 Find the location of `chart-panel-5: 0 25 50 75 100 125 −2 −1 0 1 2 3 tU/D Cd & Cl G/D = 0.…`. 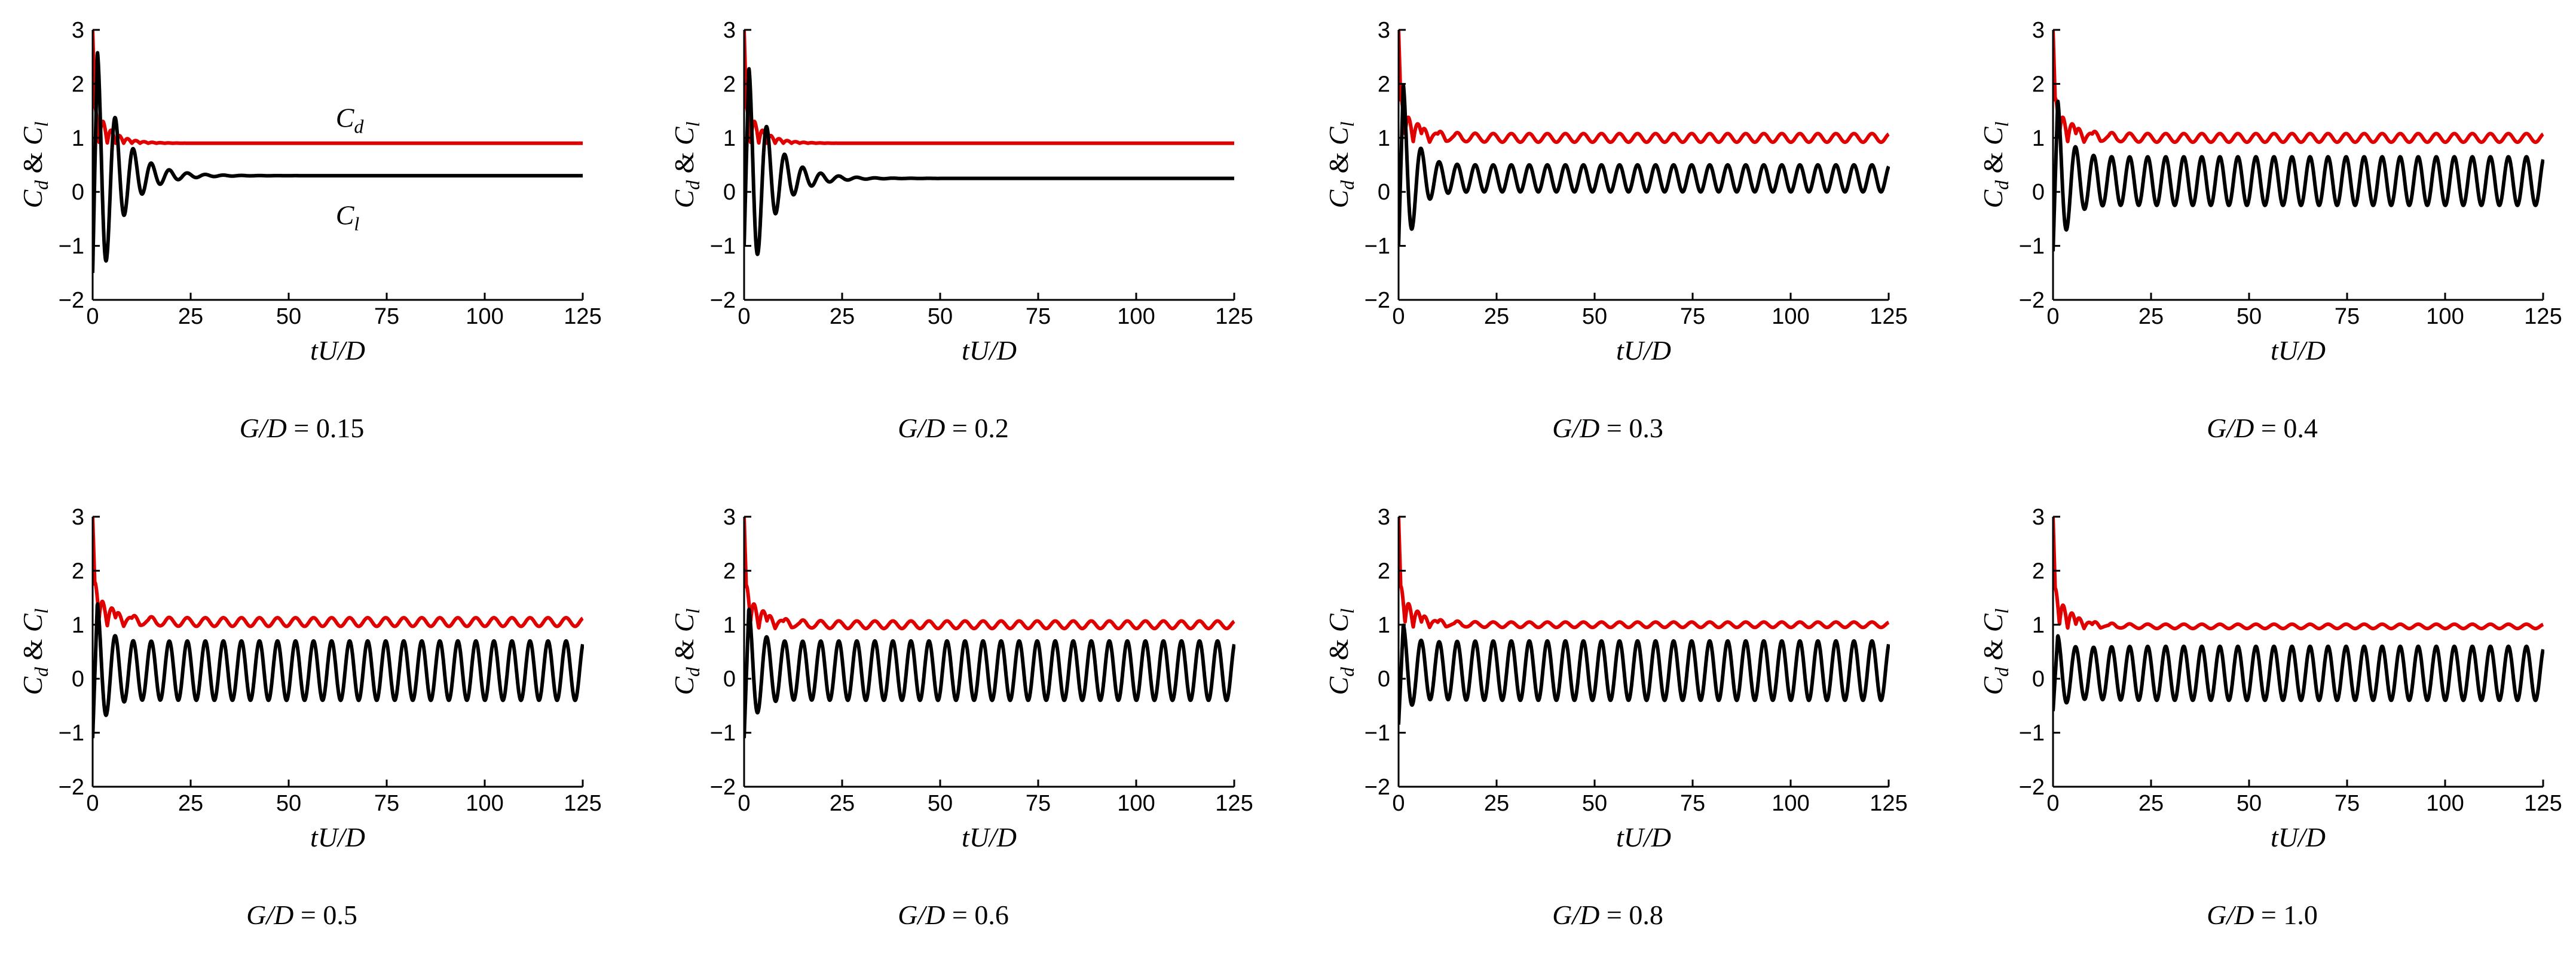

chart-panel-5: 0 25 50 75 100 125 −2 −1 0 1 2 3 tU/D Cd & Cl G/D = 0.… is located at coordinates (309, 717).